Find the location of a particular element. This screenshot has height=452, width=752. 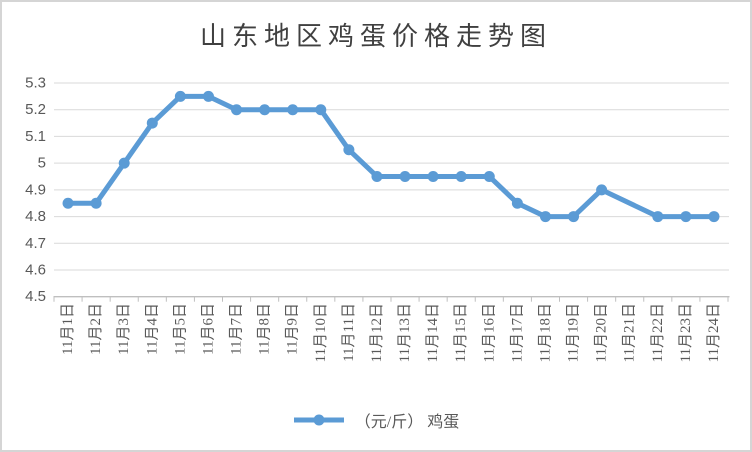

y-axis-label: 5.1 is located at coordinates (35, 136).